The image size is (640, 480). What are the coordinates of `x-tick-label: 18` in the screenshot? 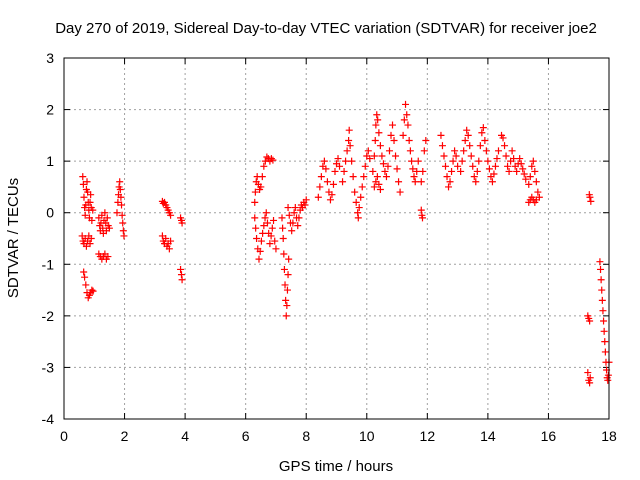 It's located at (609, 436).